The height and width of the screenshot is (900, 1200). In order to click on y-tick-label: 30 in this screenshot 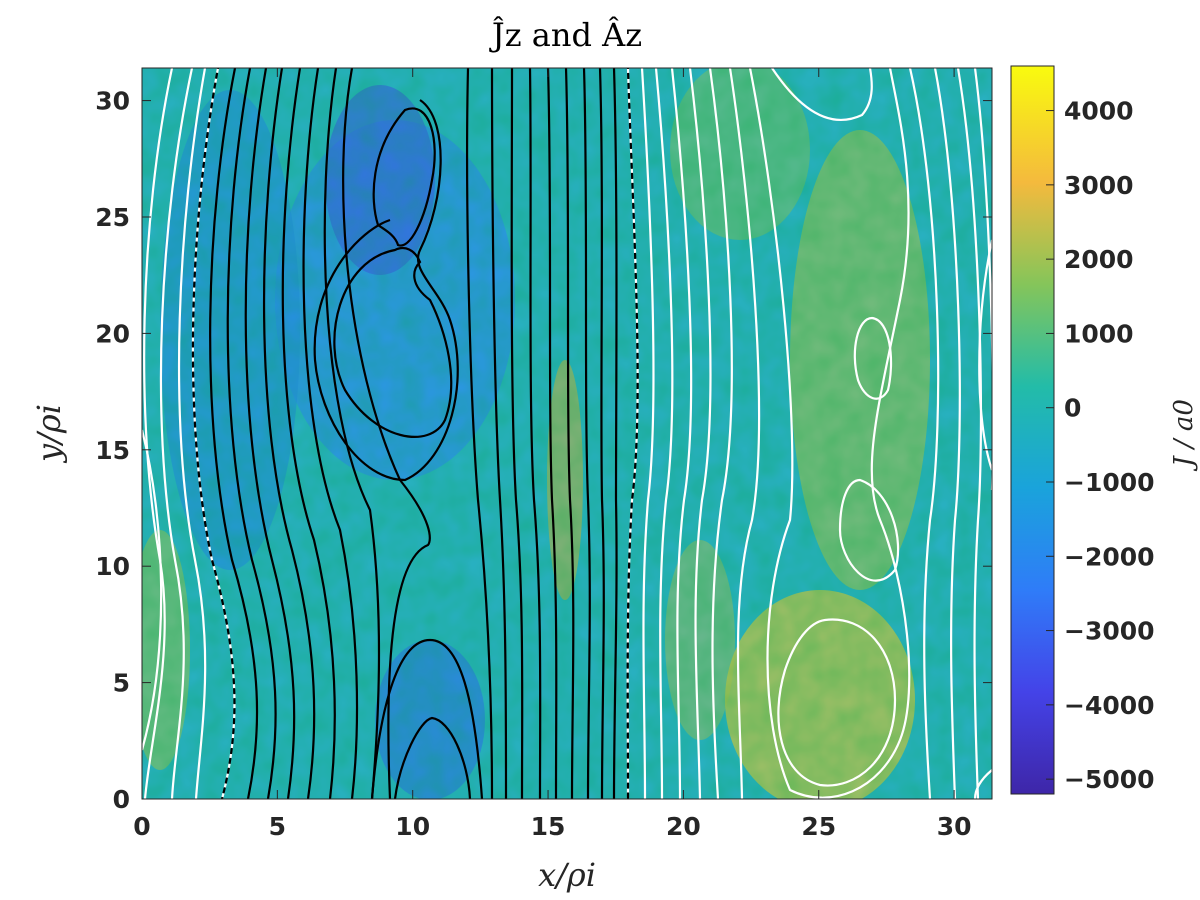, I will do `click(112, 101)`.